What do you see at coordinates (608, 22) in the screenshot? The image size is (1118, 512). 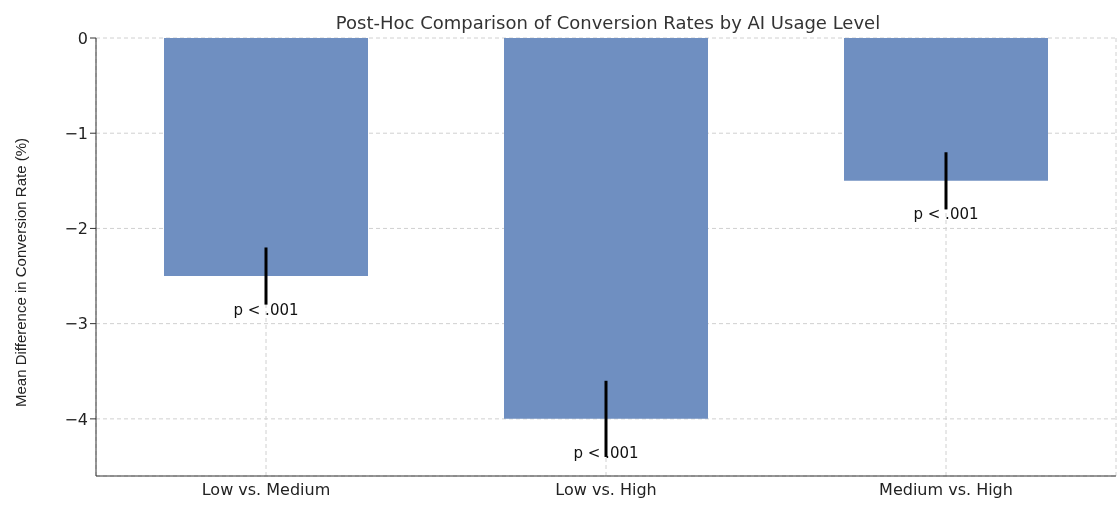 I see `chart-title: Post-Hoc Comparison of Conversion Rates by AI Usage Level` at bounding box center [608, 22].